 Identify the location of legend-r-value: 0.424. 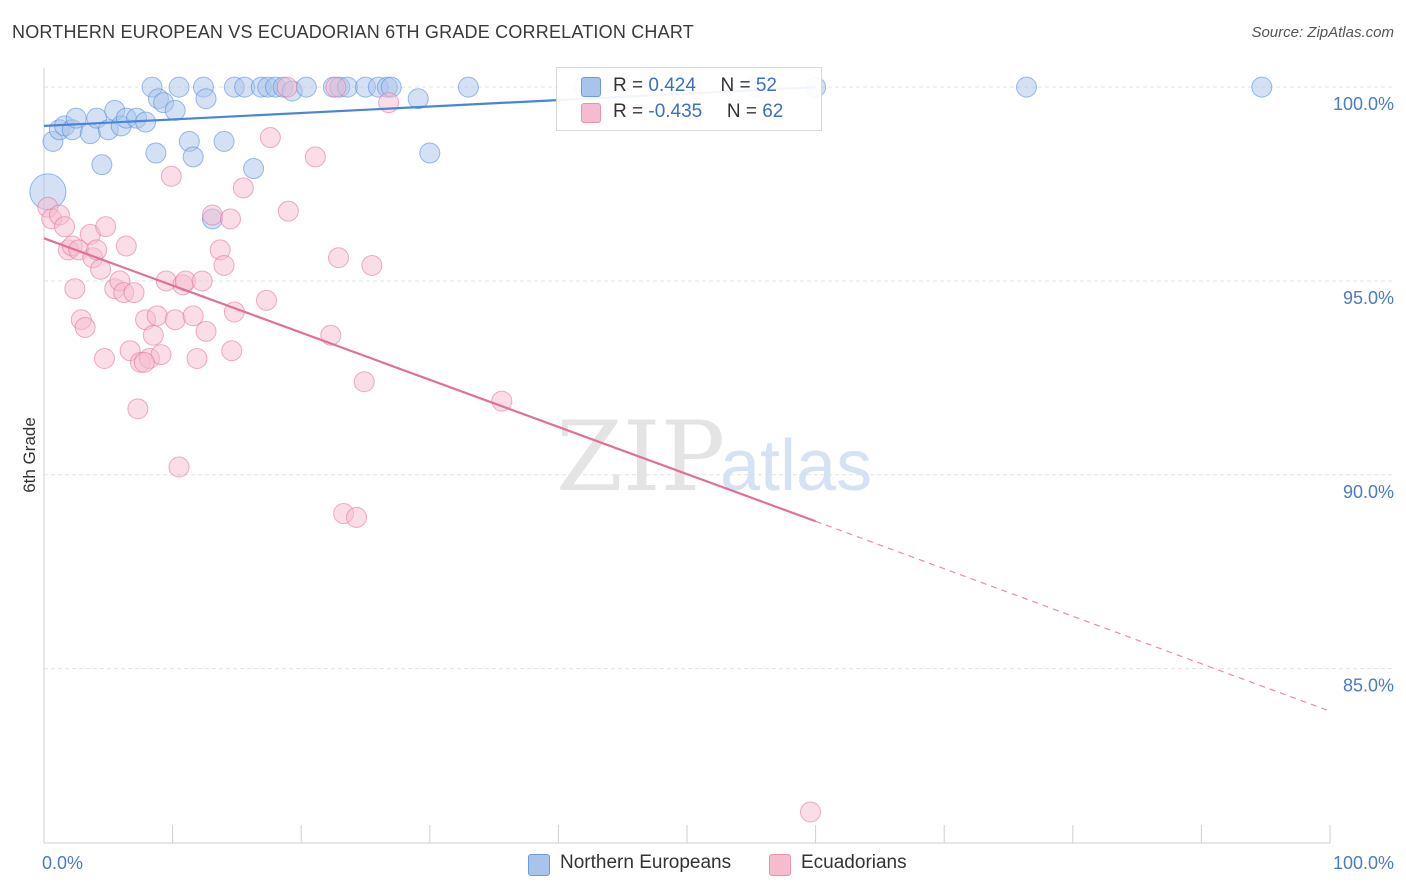
(672, 85).